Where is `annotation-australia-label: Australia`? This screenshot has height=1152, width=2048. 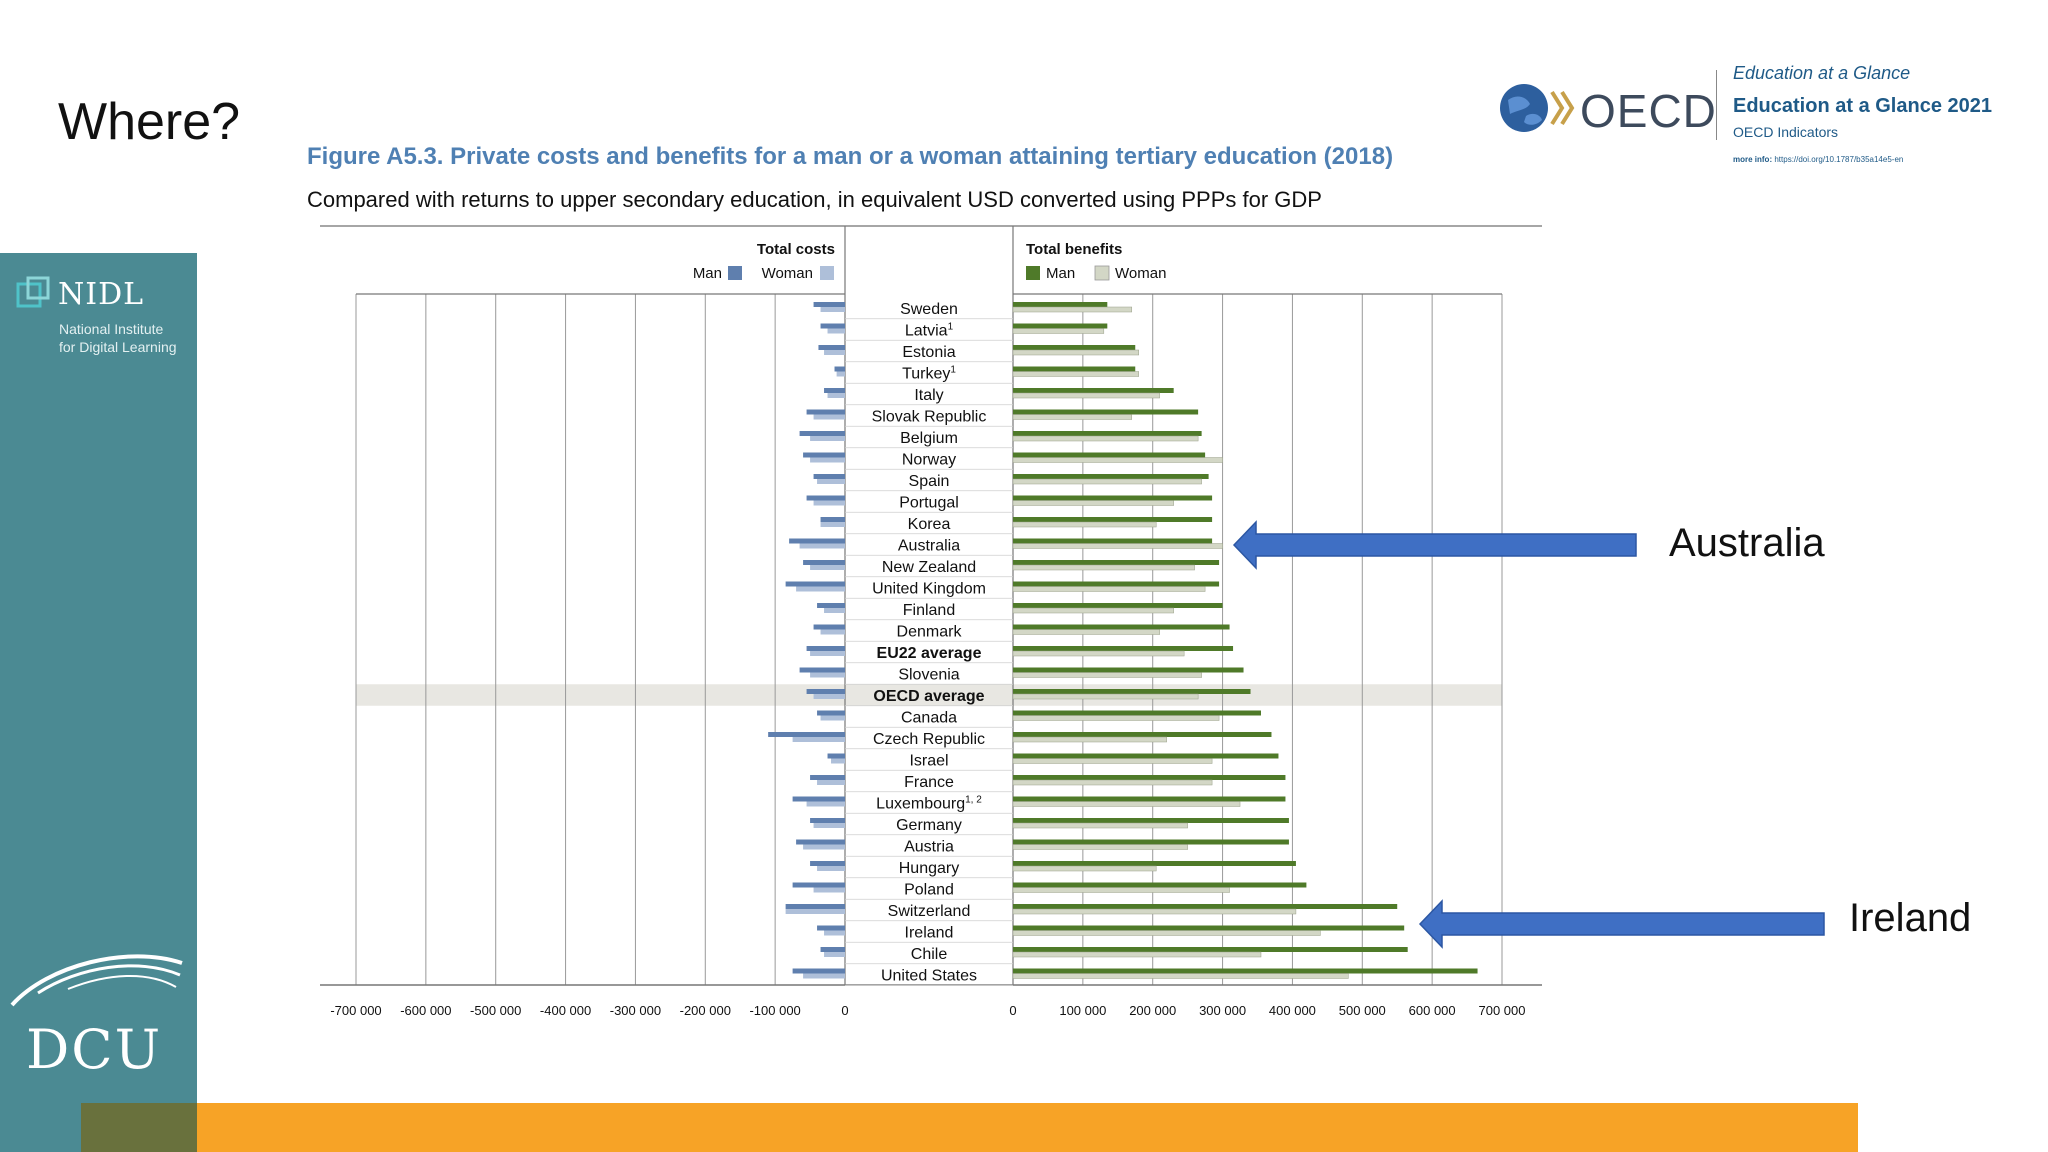
annotation-australia-label: Australia is located at coordinates (1747, 543).